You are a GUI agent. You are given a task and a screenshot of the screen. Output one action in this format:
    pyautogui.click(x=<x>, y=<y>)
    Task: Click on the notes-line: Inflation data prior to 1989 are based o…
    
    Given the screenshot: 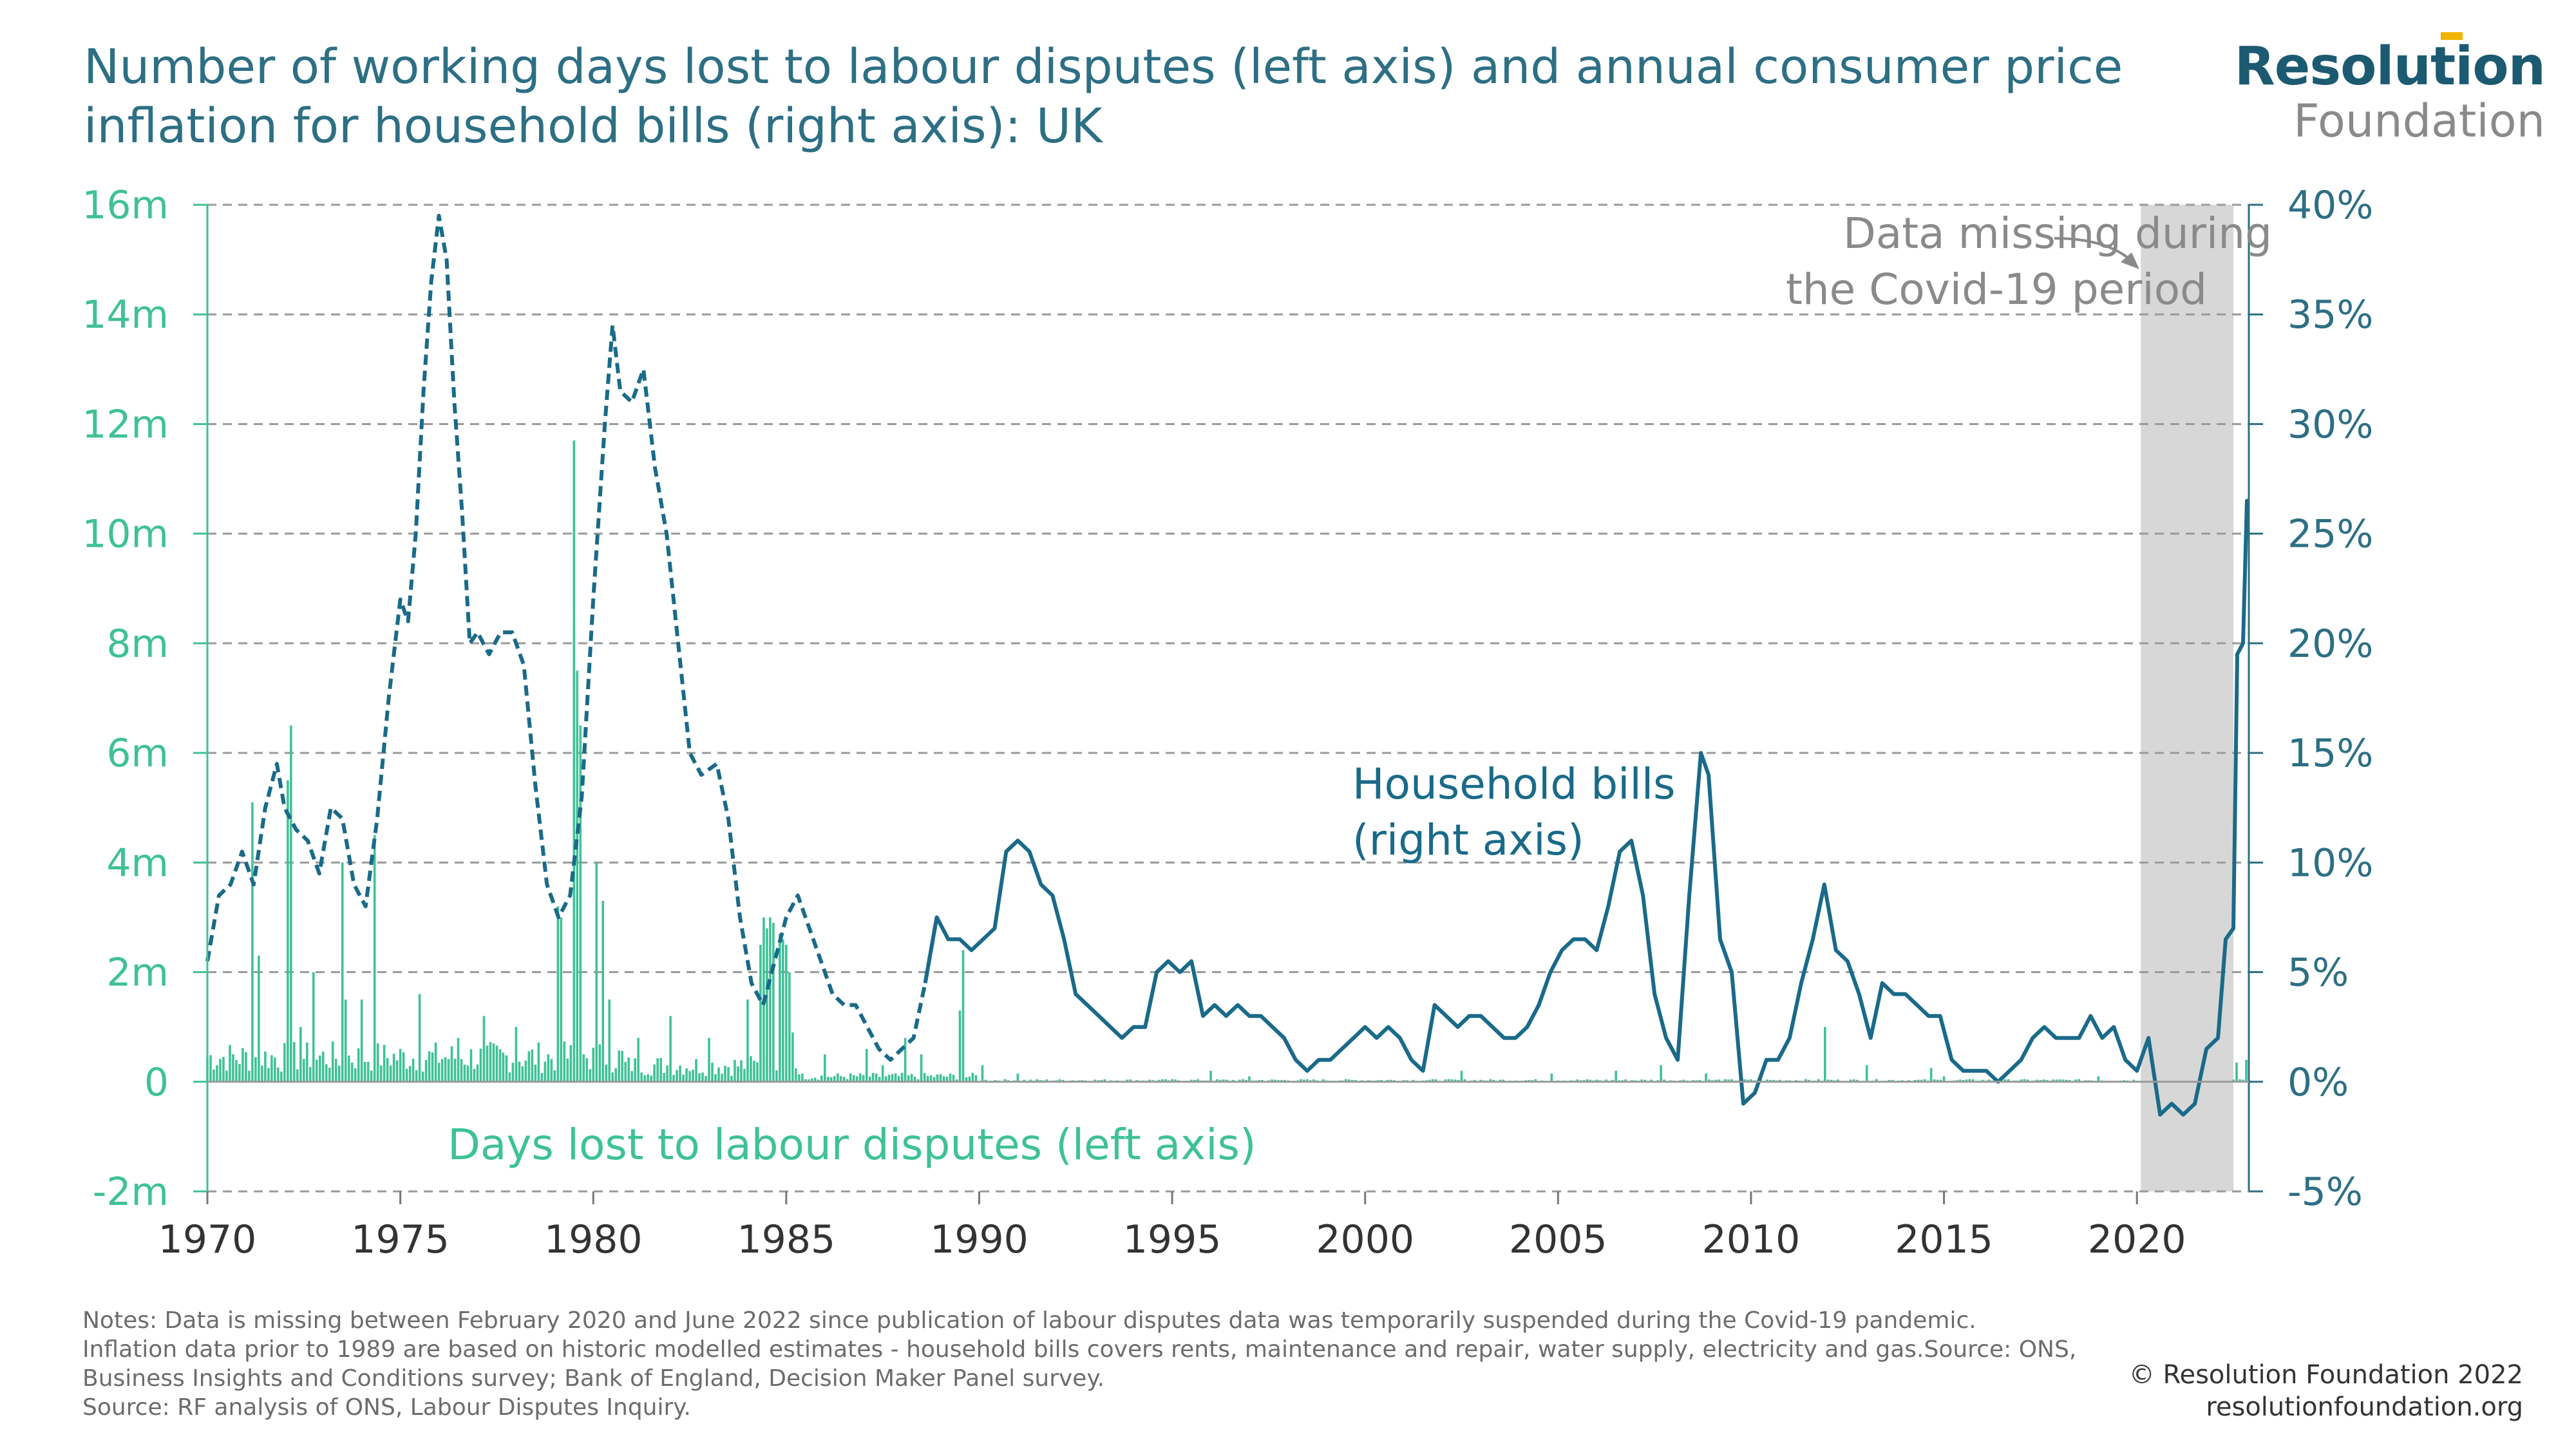 What is the action you would take?
    pyautogui.click(x=1079, y=1349)
    